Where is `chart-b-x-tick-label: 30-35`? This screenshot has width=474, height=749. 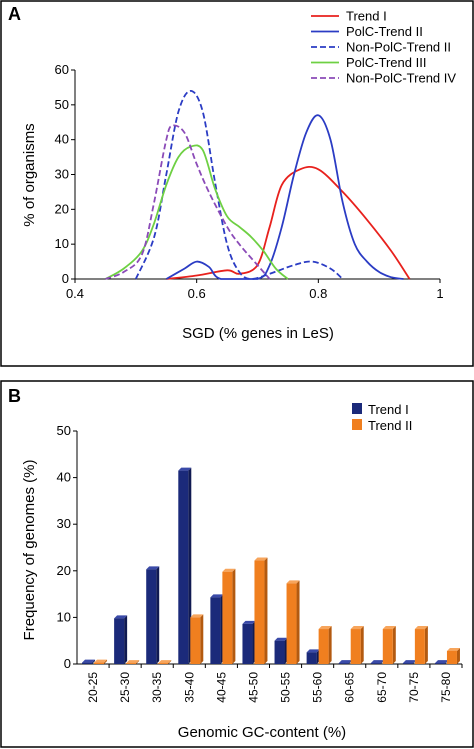 chart-b-x-tick-label: 30-35 is located at coordinates (157, 687).